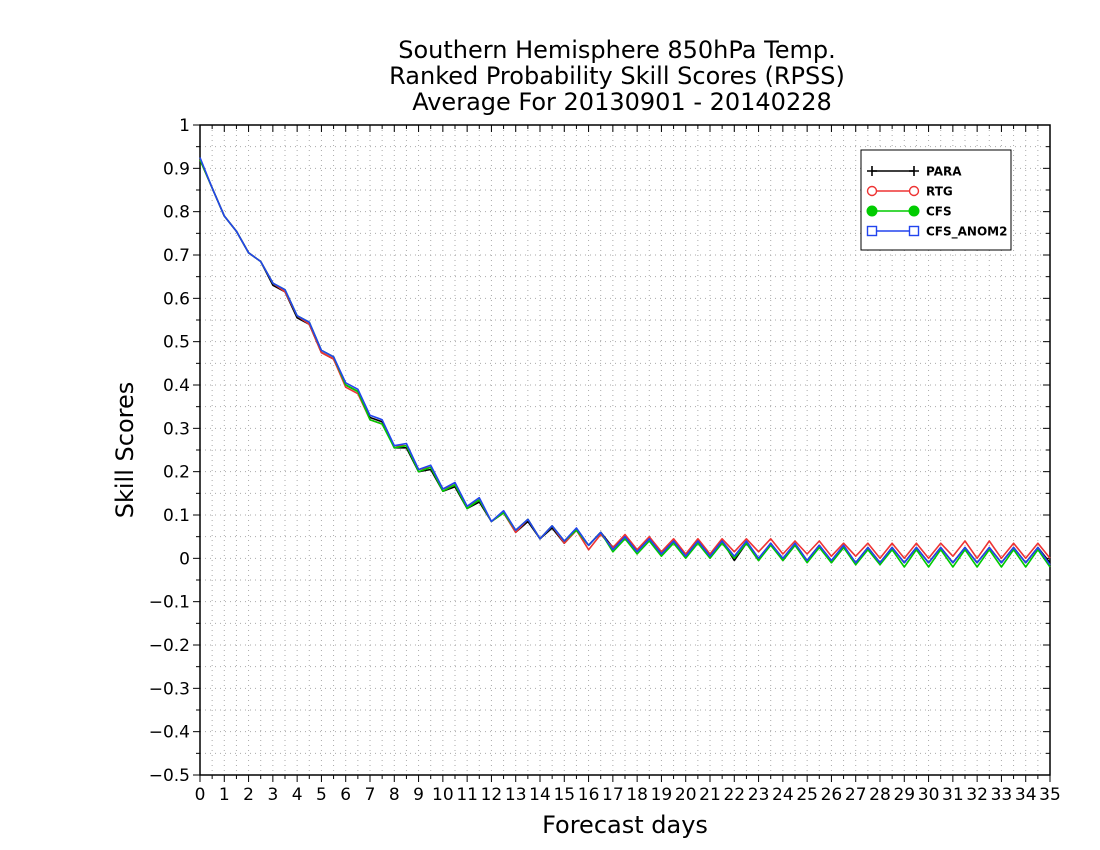  I want to click on x-tick-label: 26, so click(832, 795).